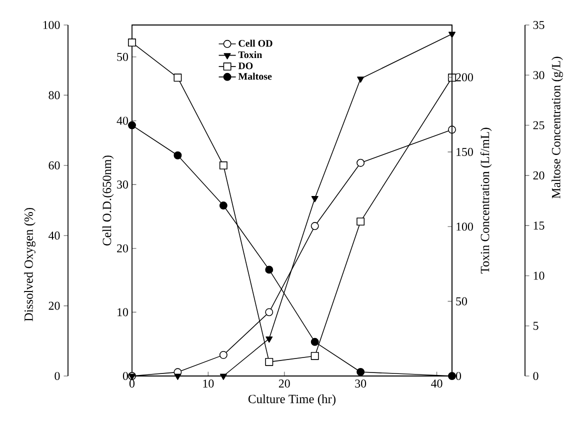  Describe the element at coordinates (539, 226) in the screenshot. I see `y-tick-label: 15` at that location.